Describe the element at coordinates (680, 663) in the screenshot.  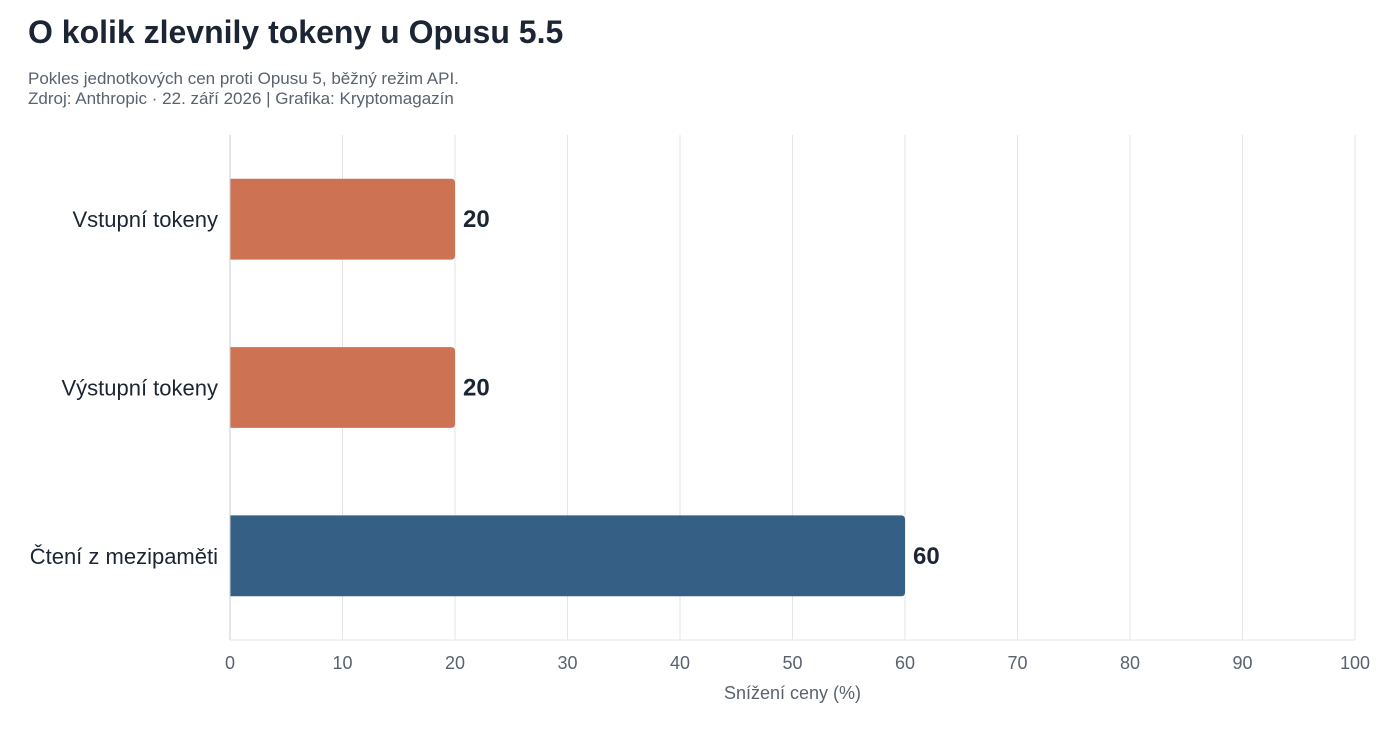
I see `x-tick-label: 40` at that location.